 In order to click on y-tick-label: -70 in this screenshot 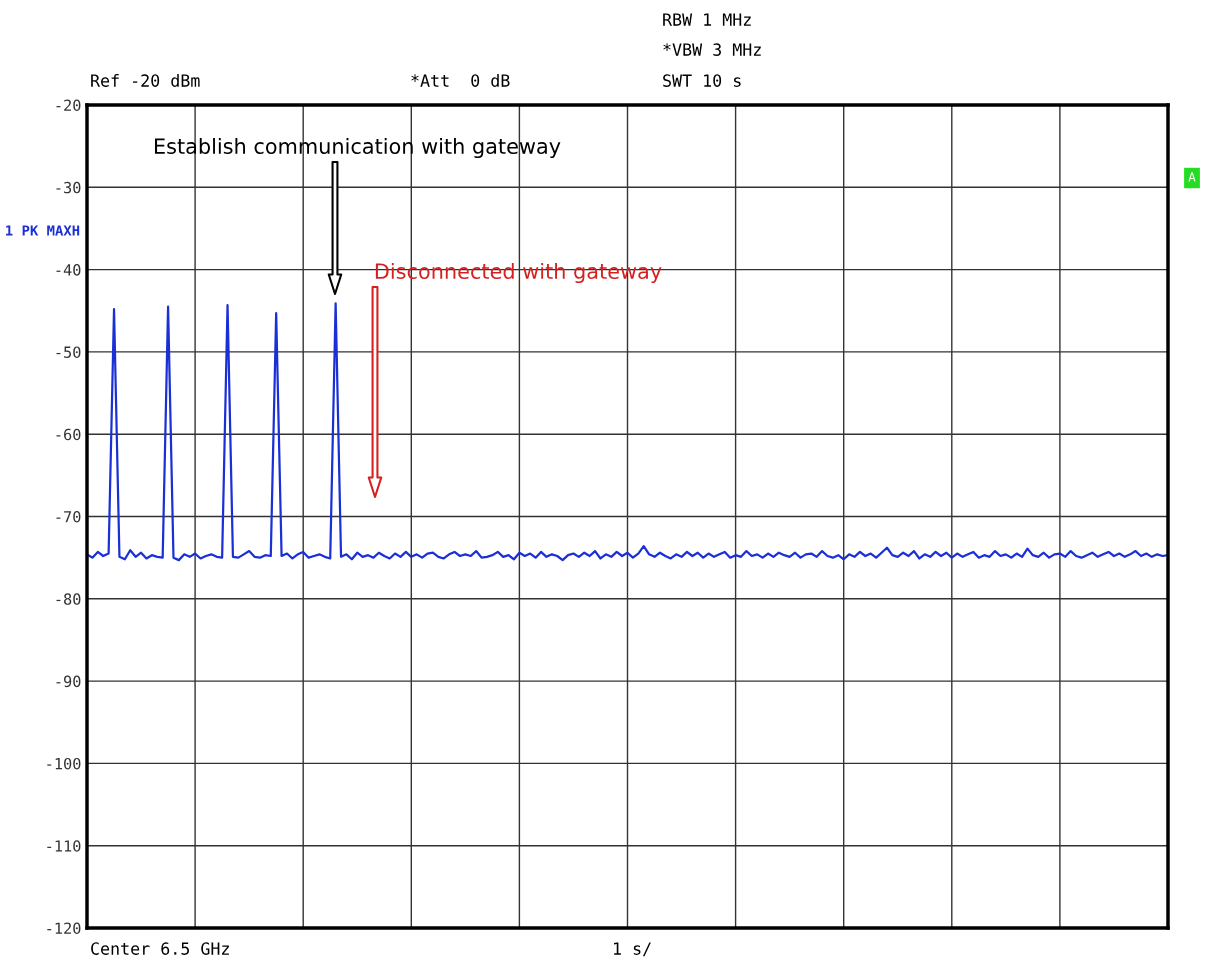, I will do `click(68, 517)`.